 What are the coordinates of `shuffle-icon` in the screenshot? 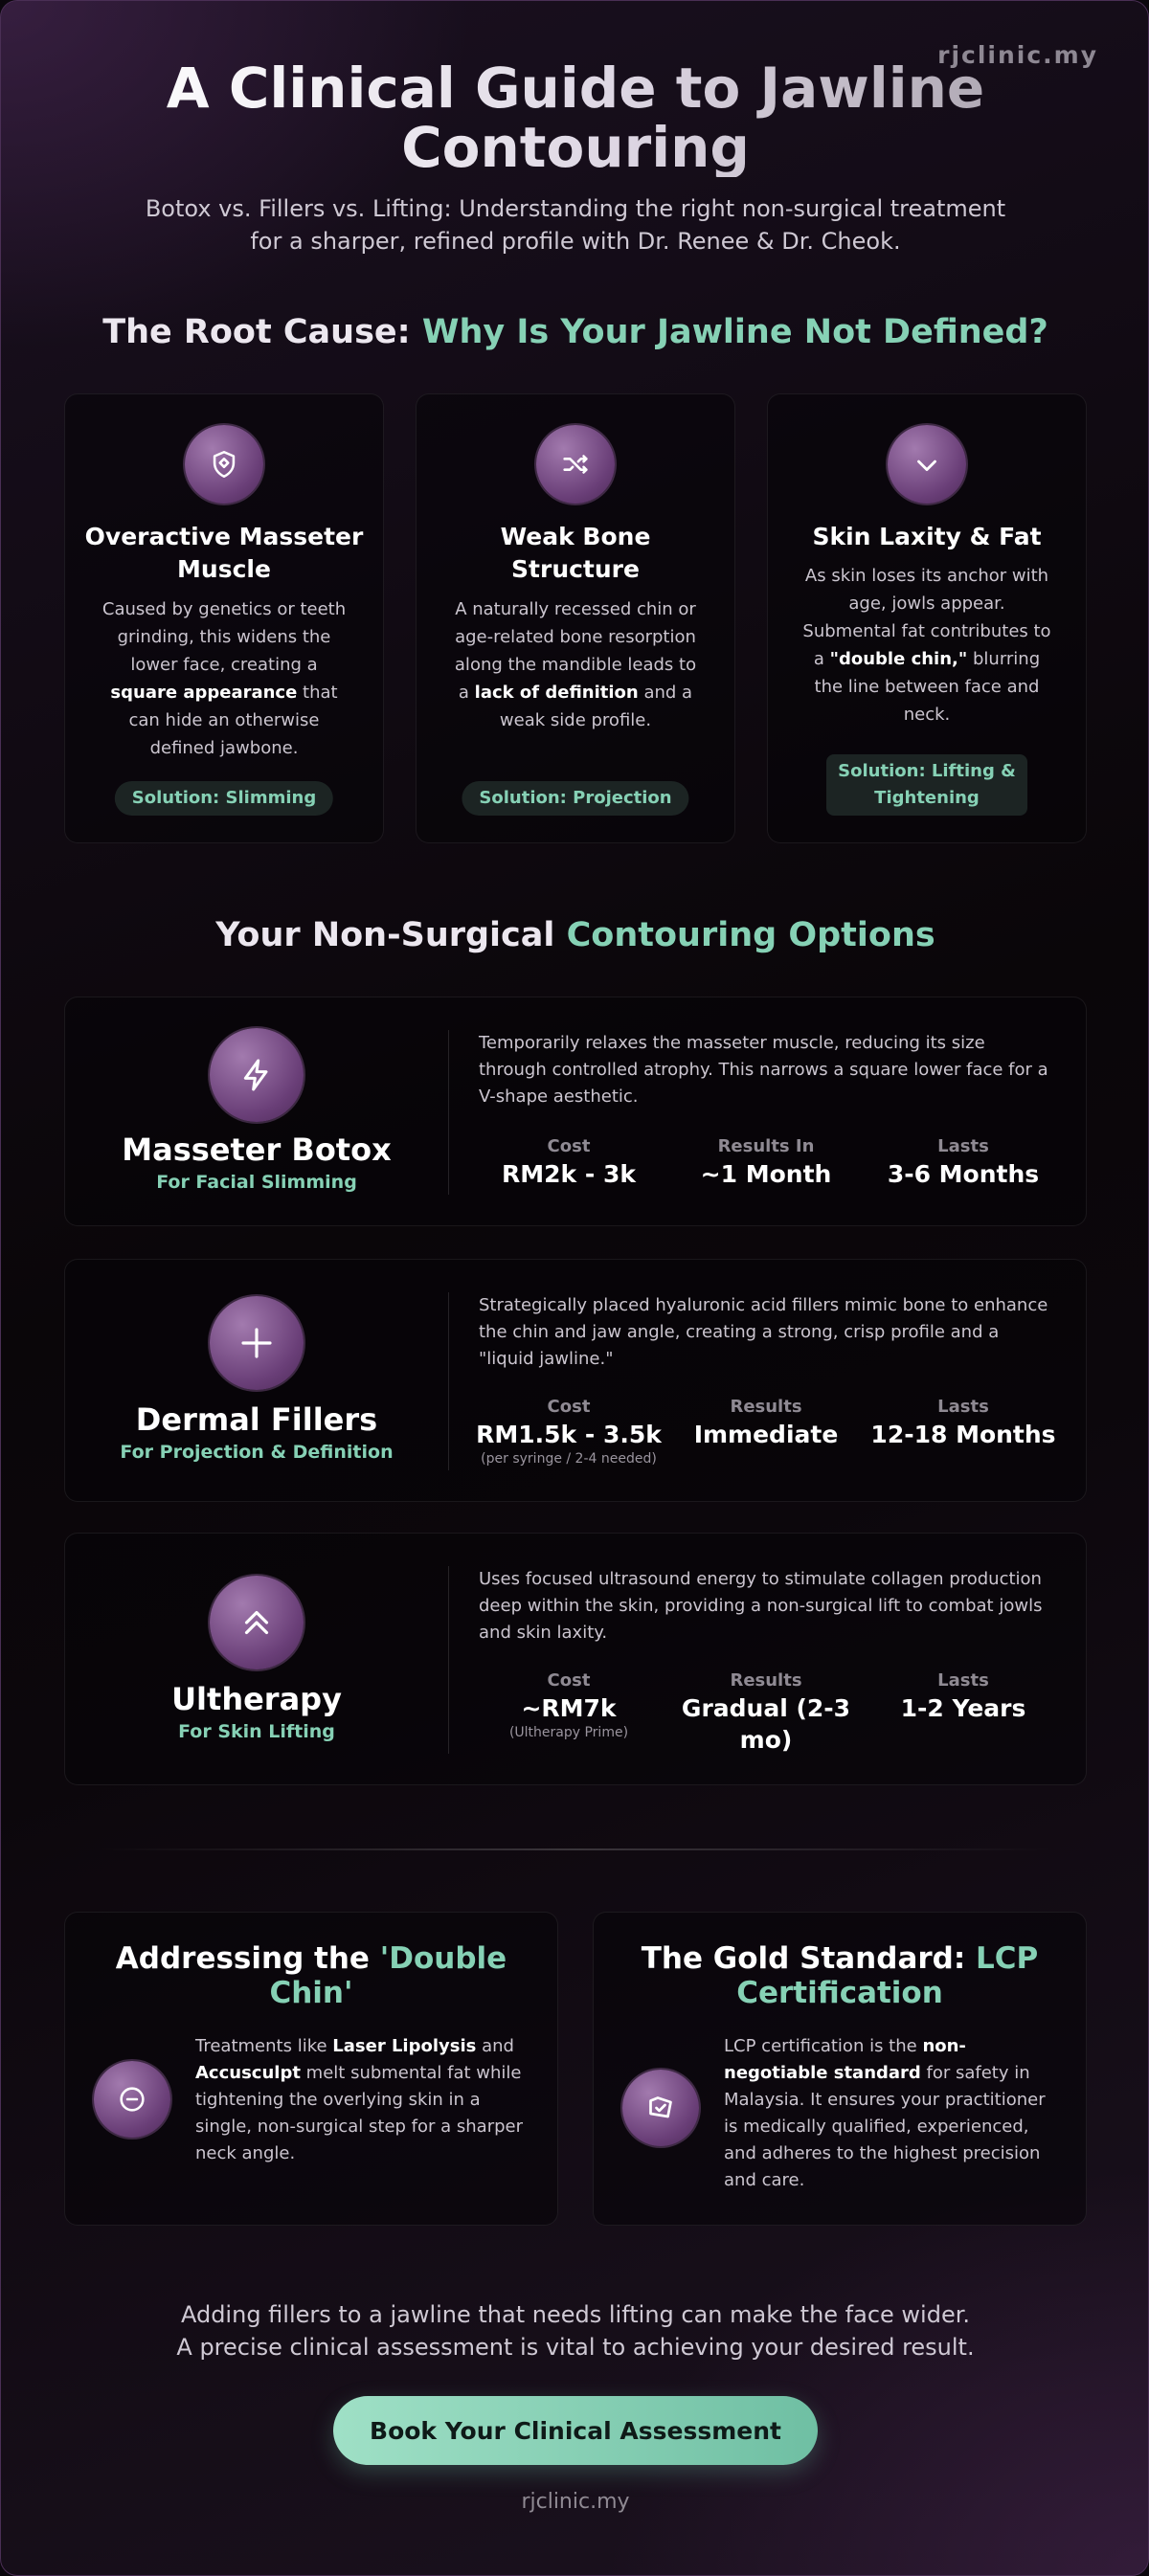 It's located at (576, 465).